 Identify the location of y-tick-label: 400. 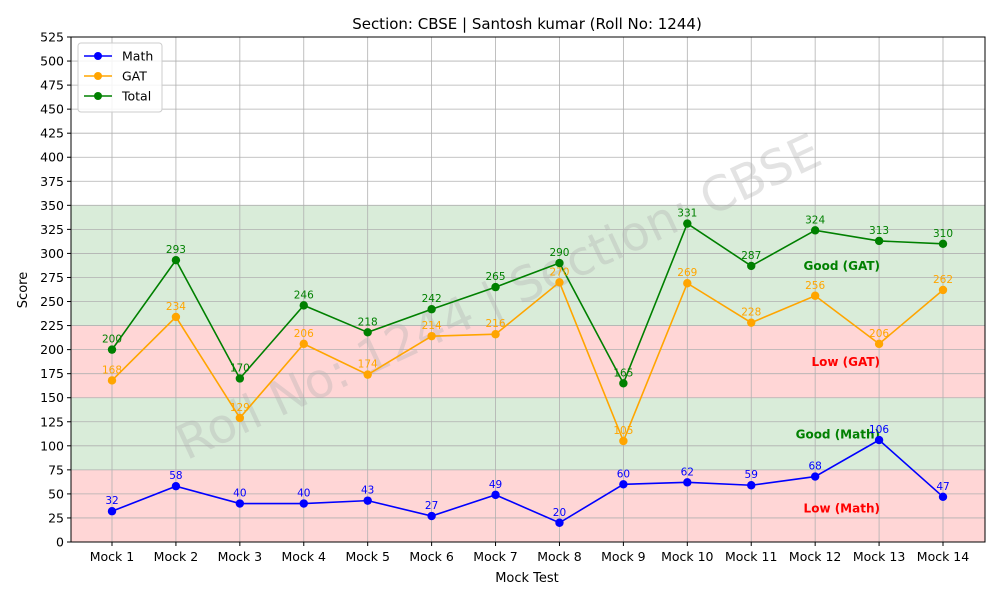
(52, 157).